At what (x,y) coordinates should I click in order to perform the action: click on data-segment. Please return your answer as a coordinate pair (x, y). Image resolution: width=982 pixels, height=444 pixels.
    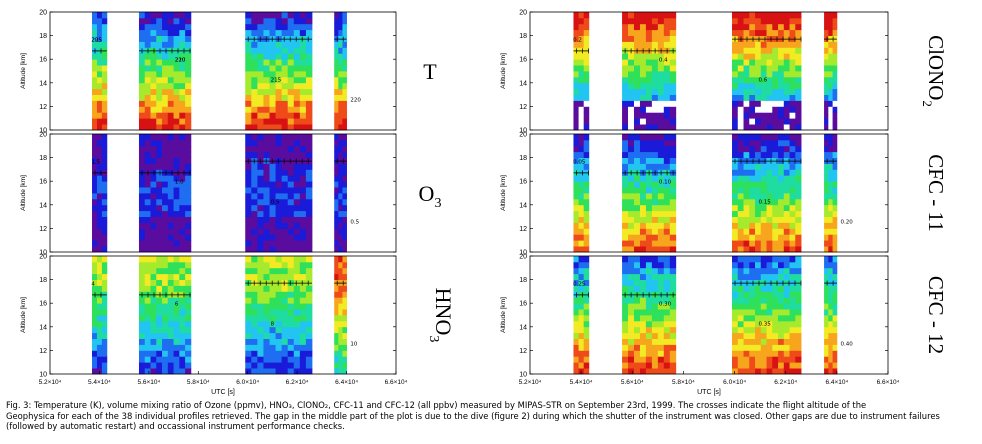
    Looking at the image, I should click on (340, 315).